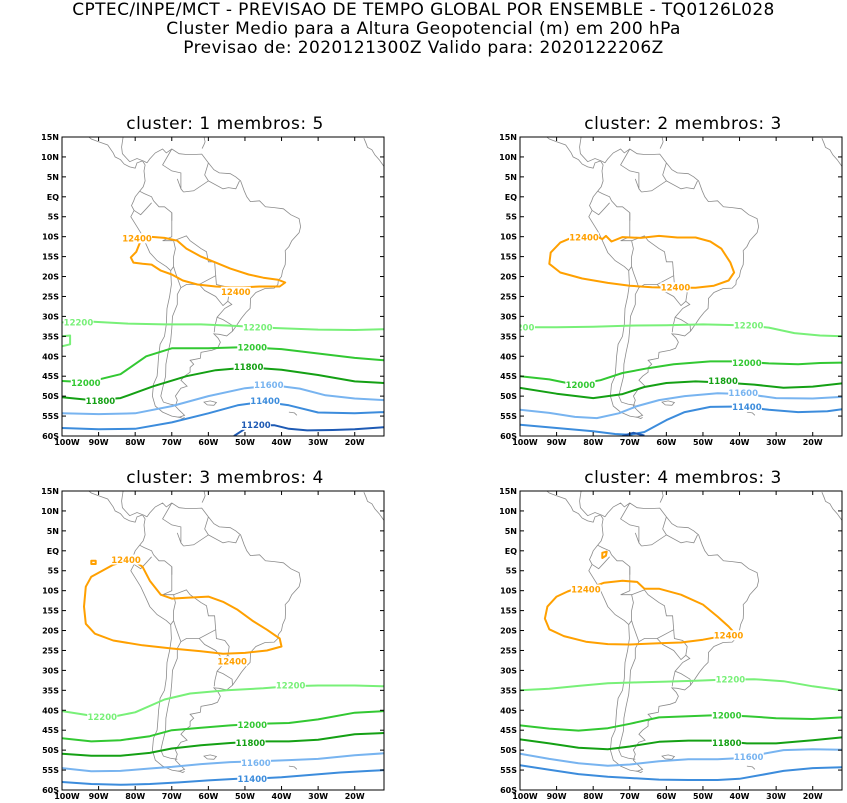 The width and height of the screenshot is (847, 803). I want to click on lat-tick-label: 25S, so click(508, 650).